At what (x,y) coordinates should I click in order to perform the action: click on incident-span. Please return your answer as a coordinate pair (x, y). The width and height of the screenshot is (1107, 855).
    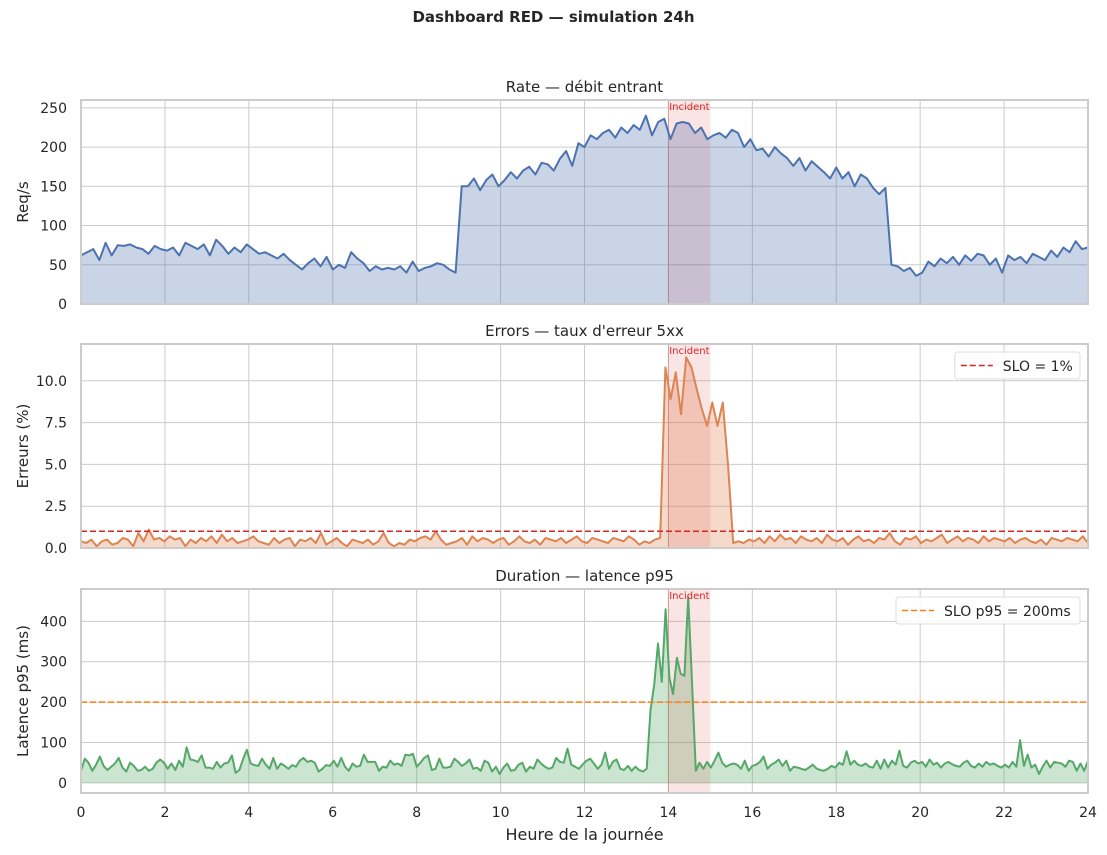
    Looking at the image, I should click on (689, 202).